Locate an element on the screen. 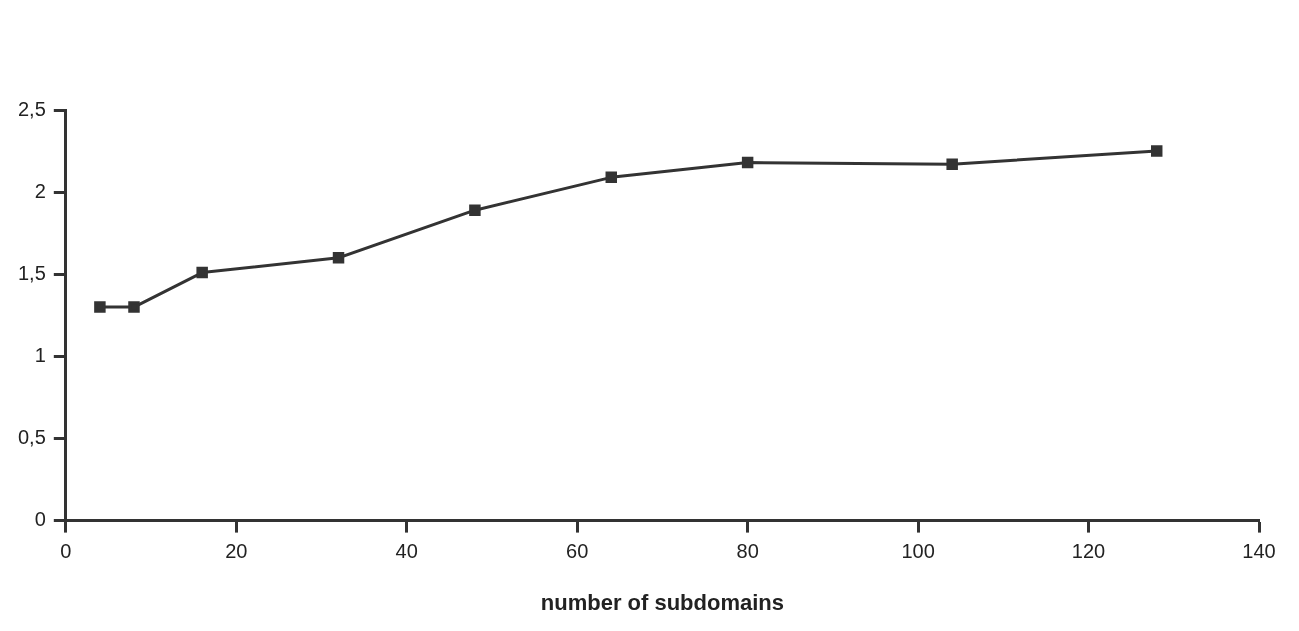  x-tick-label: 20 is located at coordinates (236, 551).